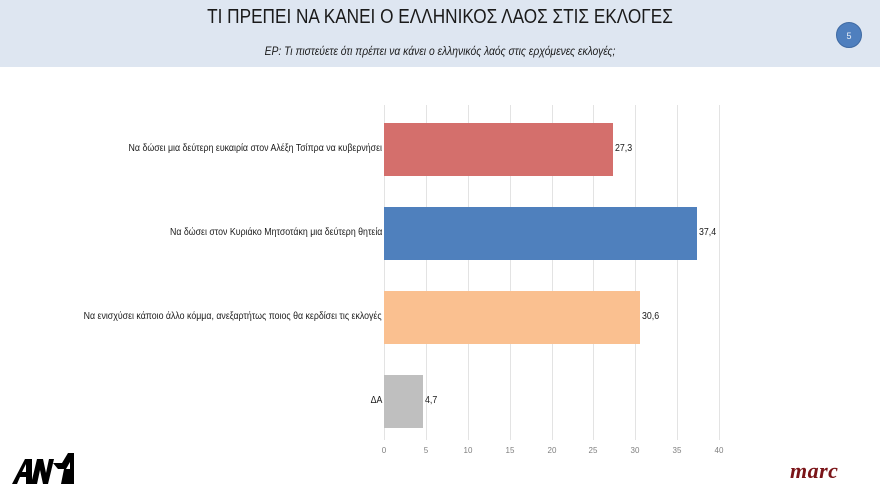 This screenshot has height=495, width=880. Describe the element at coordinates (426, 450) in the screenshot. I see `x-tick-label: 5` at that location.